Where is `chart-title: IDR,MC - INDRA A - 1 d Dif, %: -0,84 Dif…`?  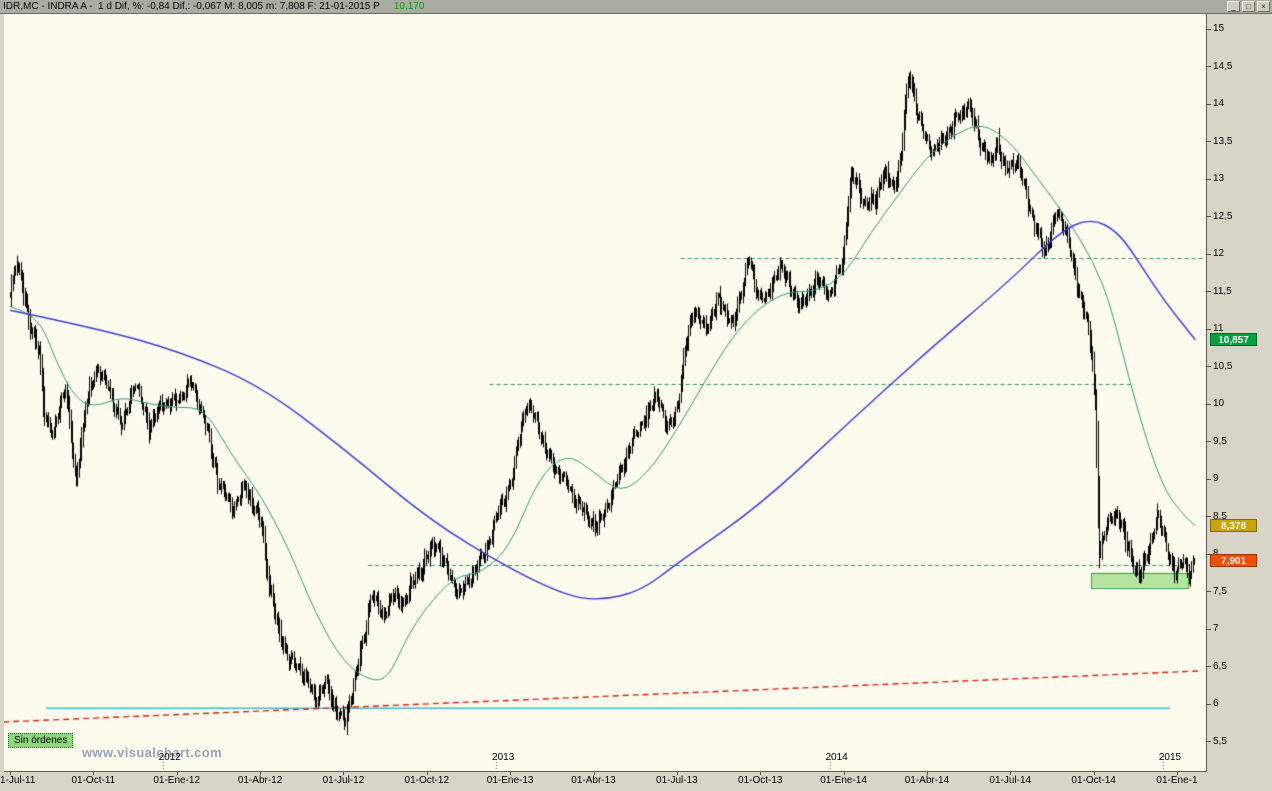
chart-title: IDR,MC - INDRA A - 1 d Dif, %: -0,84 Dif… is located at coordinates (191, 6).